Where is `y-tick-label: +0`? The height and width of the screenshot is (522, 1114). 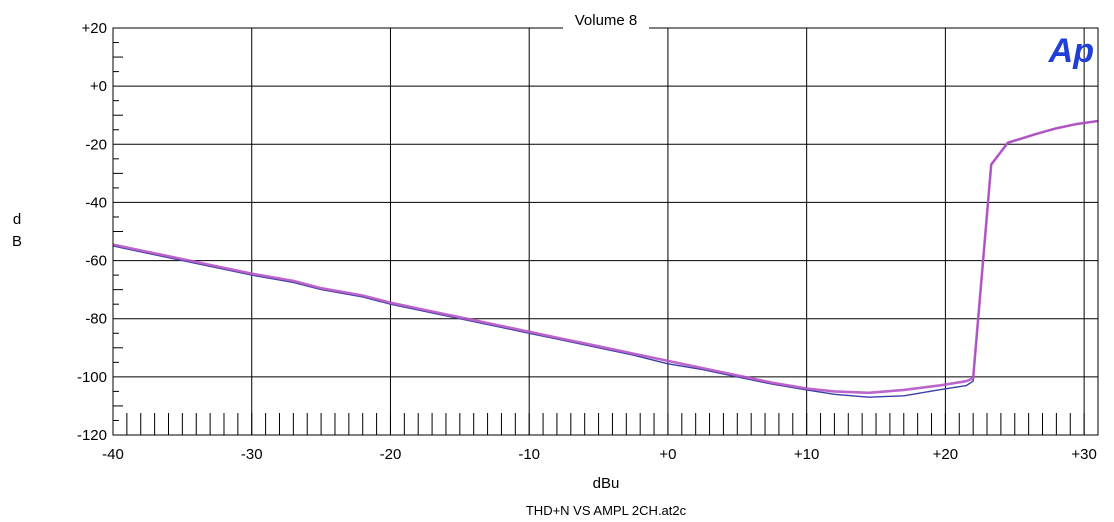
y-tick-label: +0 is located at coordinates (98, 86).